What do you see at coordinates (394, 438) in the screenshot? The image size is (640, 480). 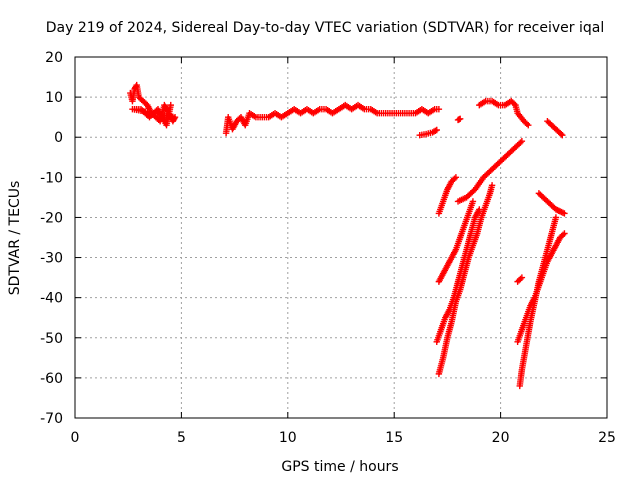 I see `x-tick-label: 15` at bounding box center [394, 438].